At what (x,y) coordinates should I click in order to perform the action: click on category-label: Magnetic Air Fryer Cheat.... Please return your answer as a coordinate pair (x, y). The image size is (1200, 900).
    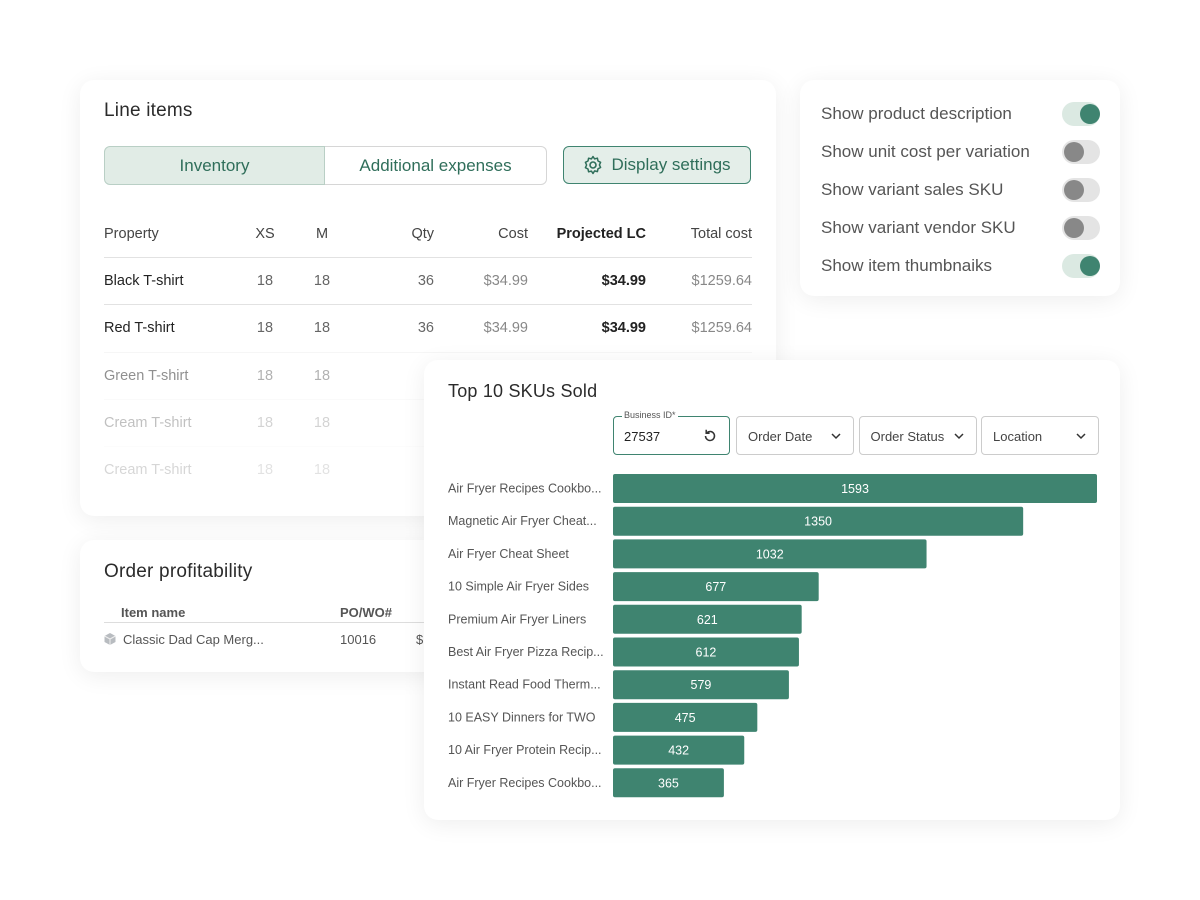
    Looking at the image, I should click on (522, 521).